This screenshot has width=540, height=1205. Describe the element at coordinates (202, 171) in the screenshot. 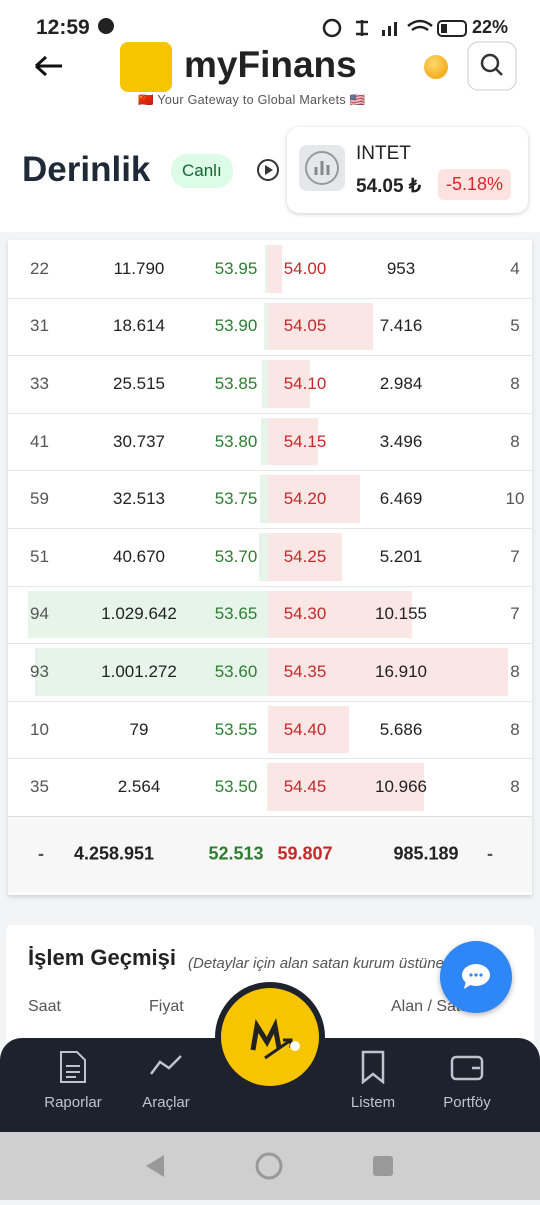

I see `live-badge: Canlı` at that location.